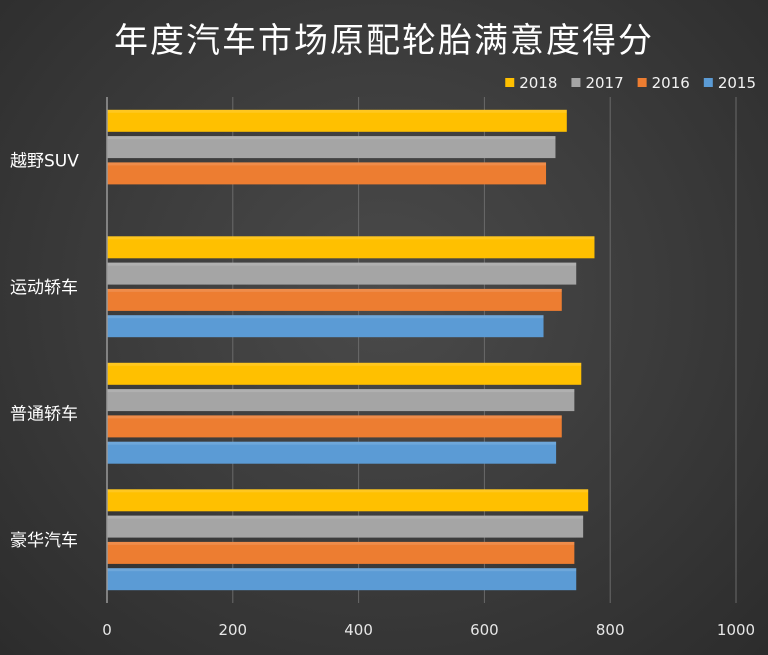 Image resolution: width=768 pixels, height=655 pixels. Describe the element at coordinates (44, 540) in the screenshot. I see `category-label: 豪华汽车` at that location.